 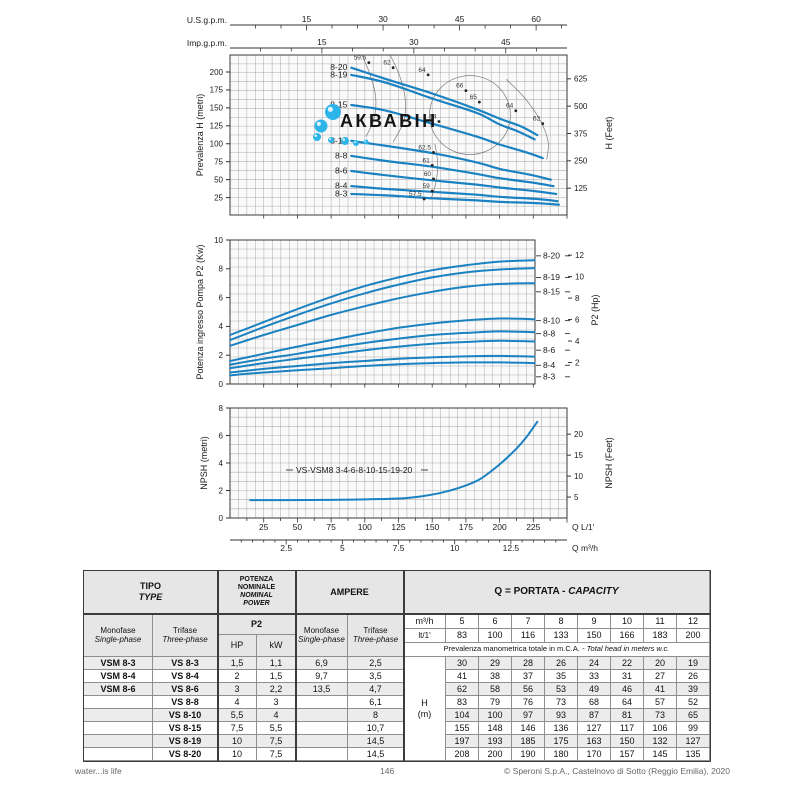 I want to click on npsh-ft-tick: 10, so click(x=578, y=476).